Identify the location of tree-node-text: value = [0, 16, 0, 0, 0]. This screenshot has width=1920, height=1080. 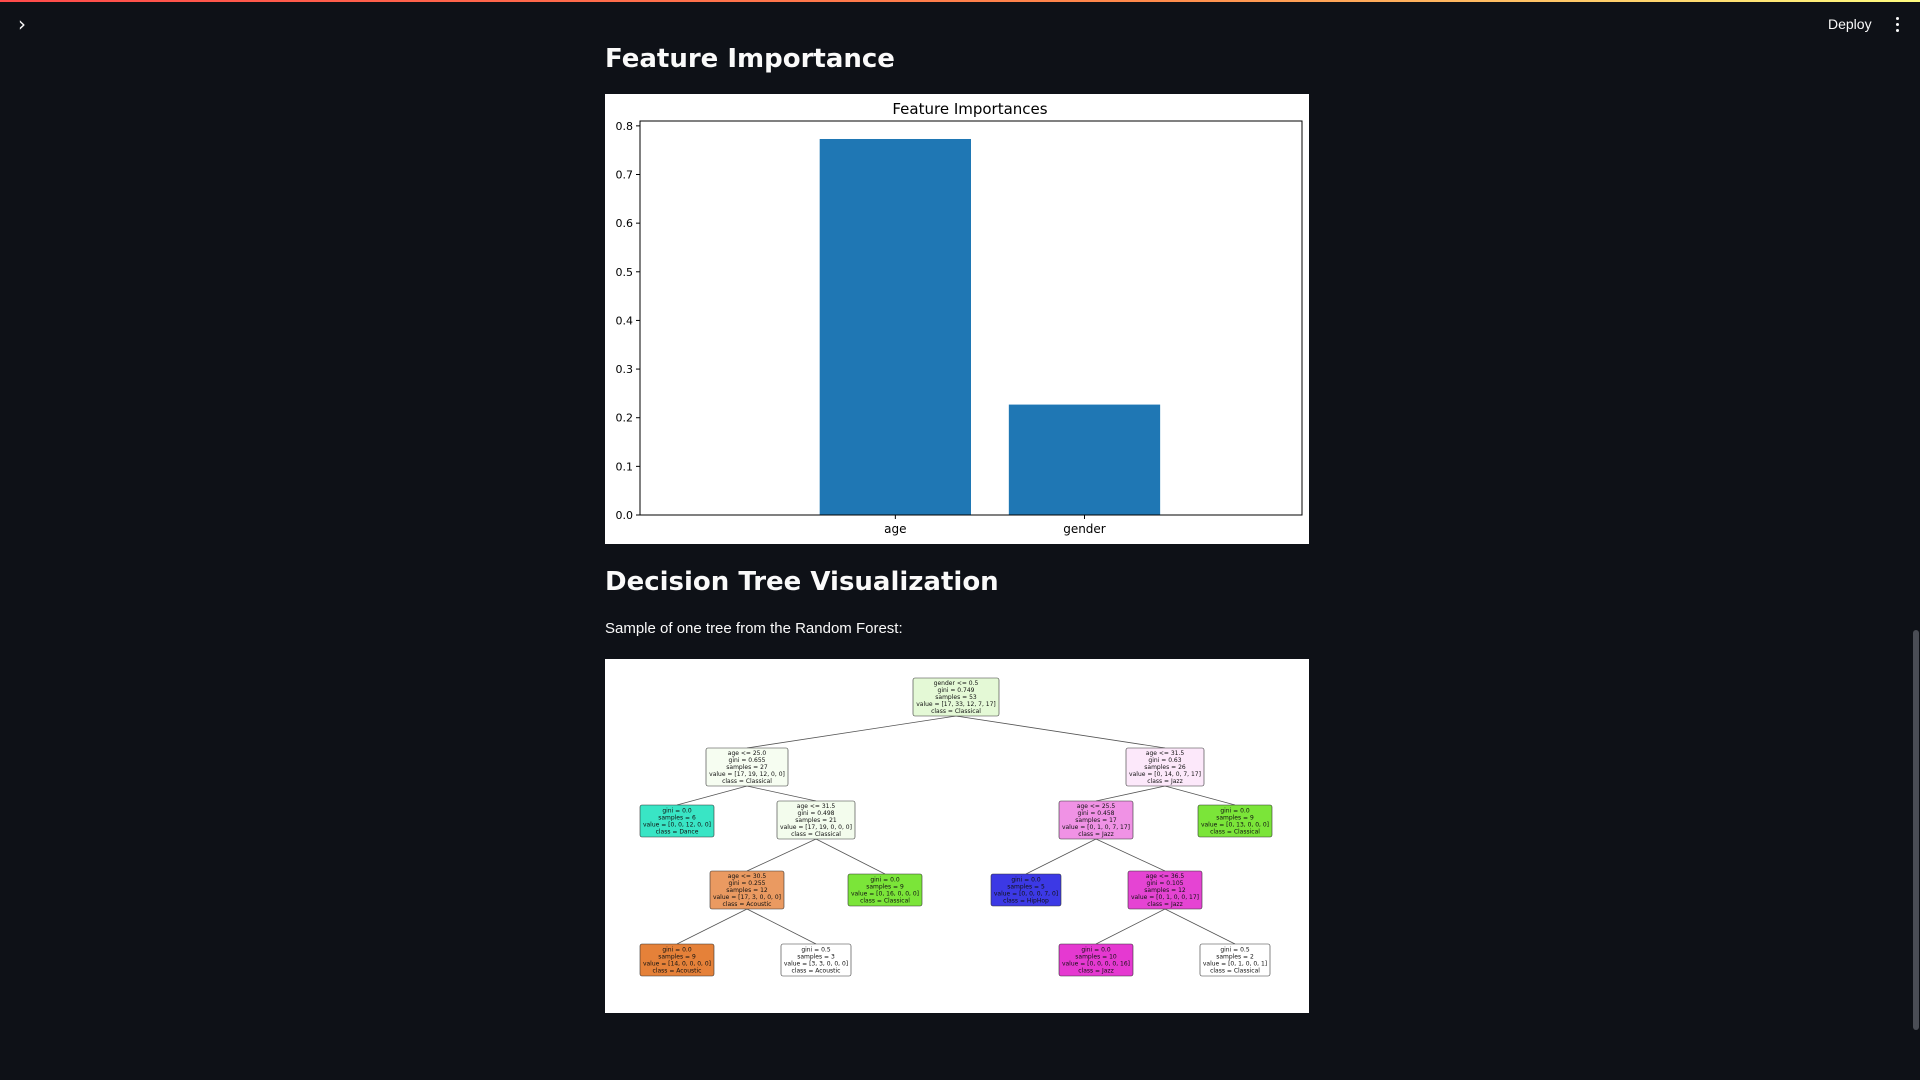
(885, 893).